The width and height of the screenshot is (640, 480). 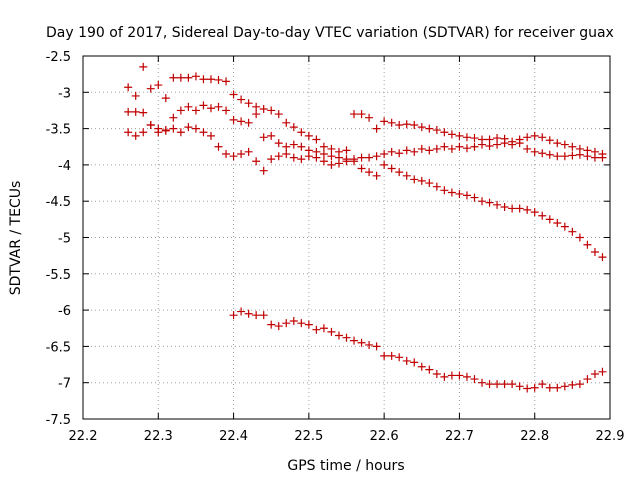 I want to click on y-tick-label: -6.5, so click(x=58, y=347).